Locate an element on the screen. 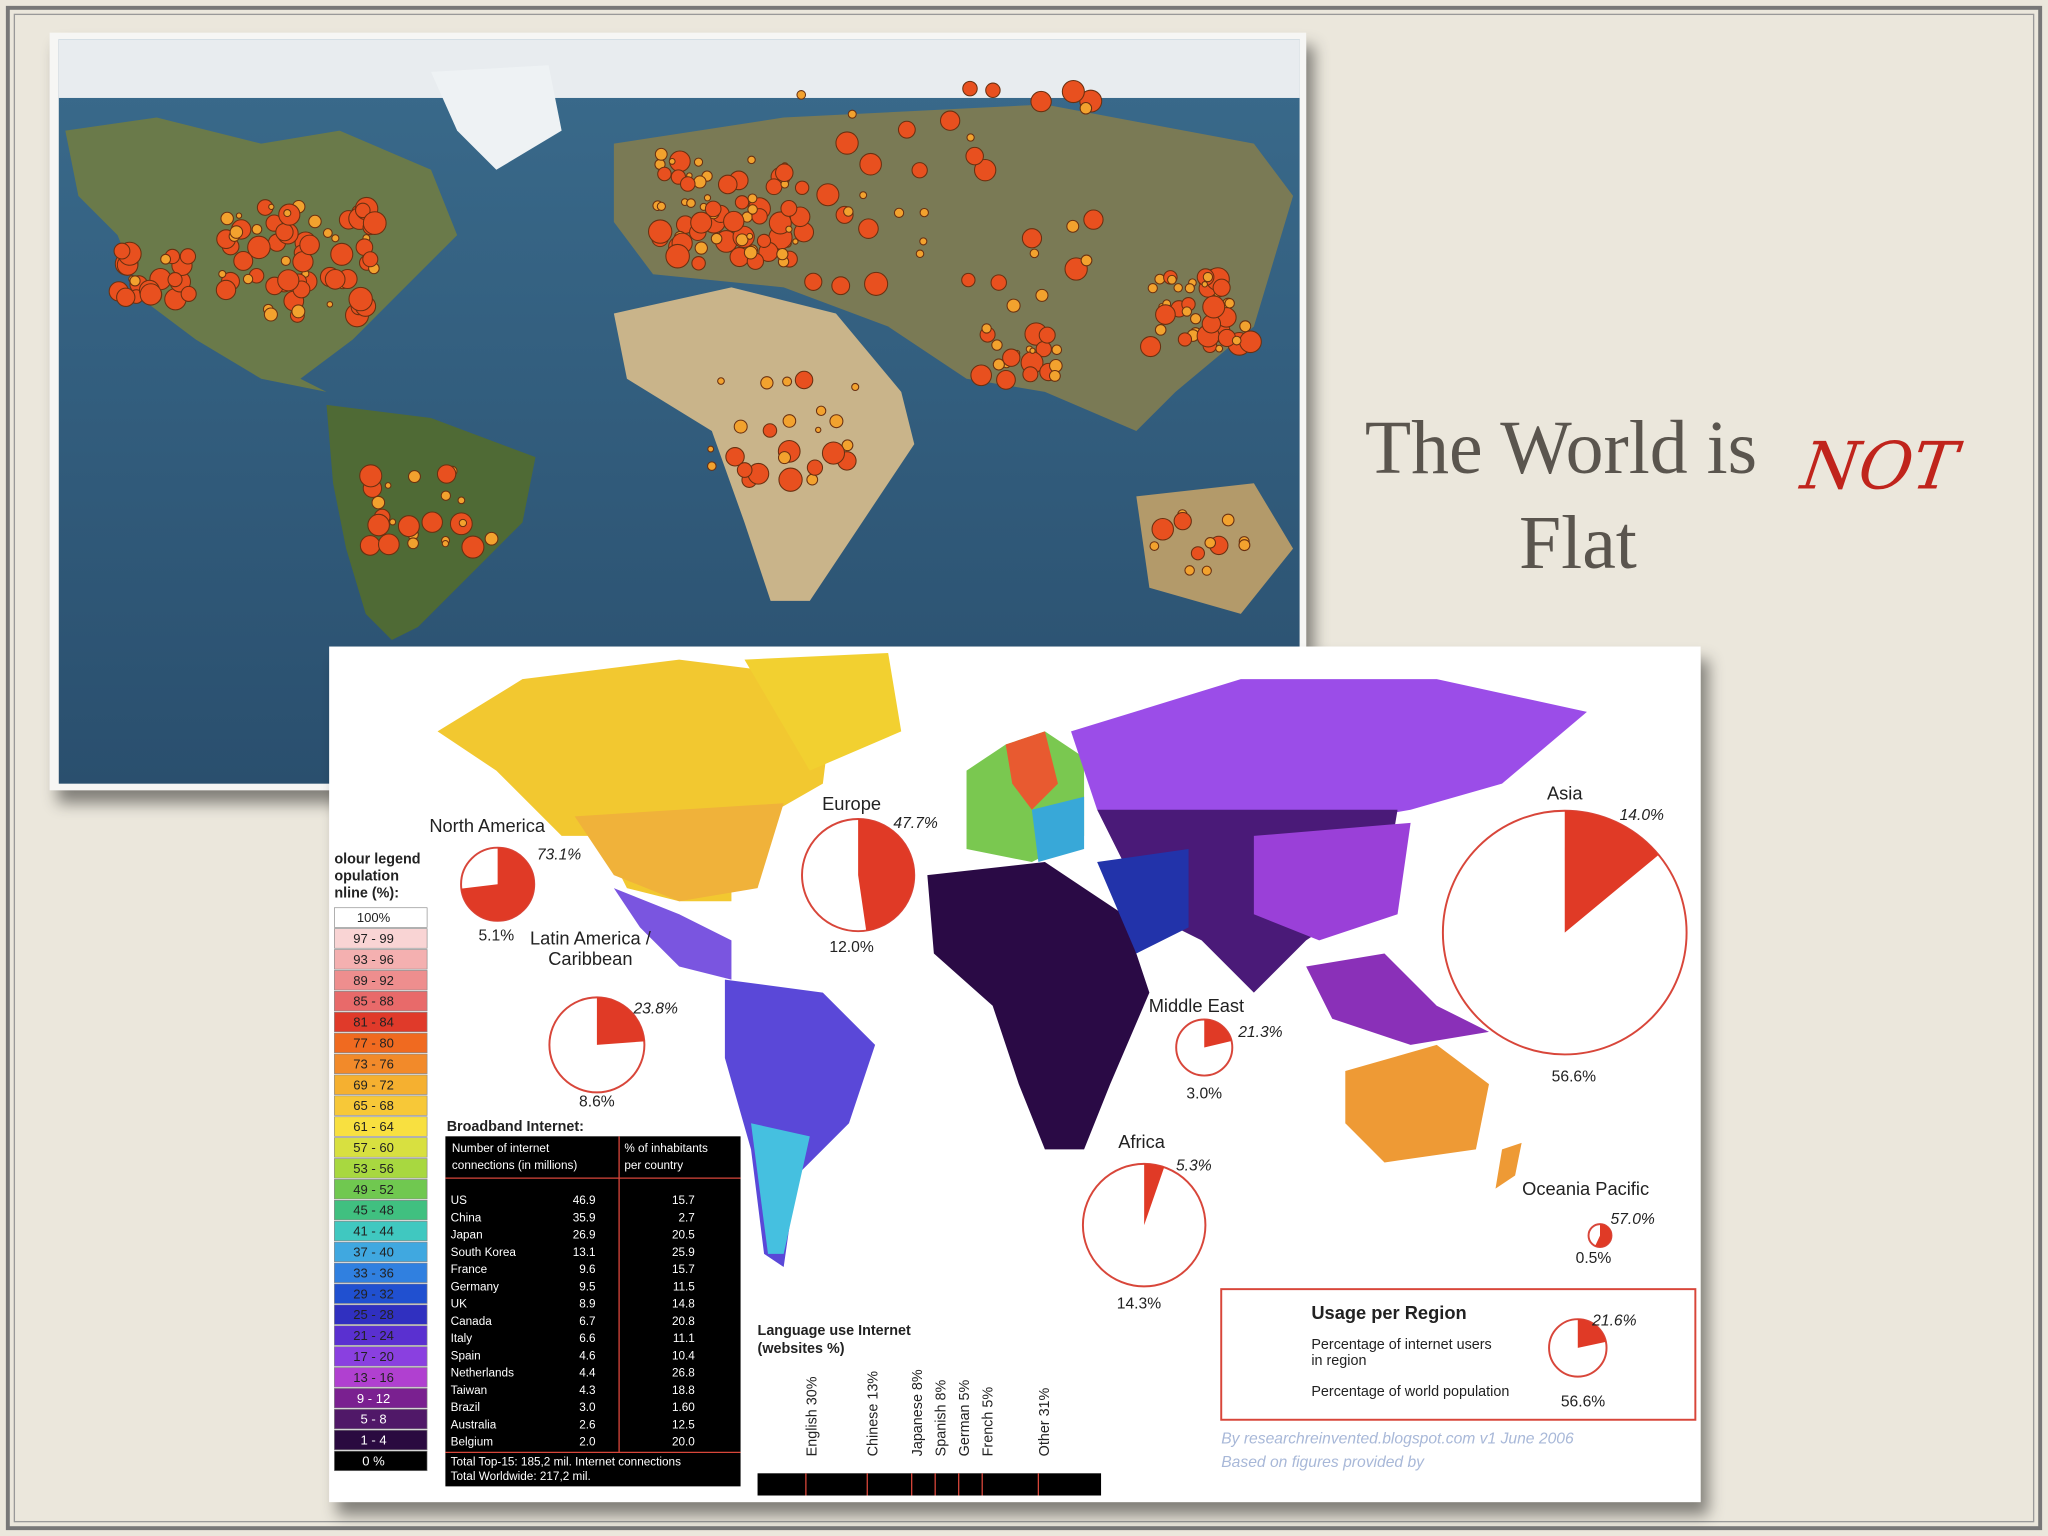  table-cell: 12.5 is located at coordinates (683, 1424).